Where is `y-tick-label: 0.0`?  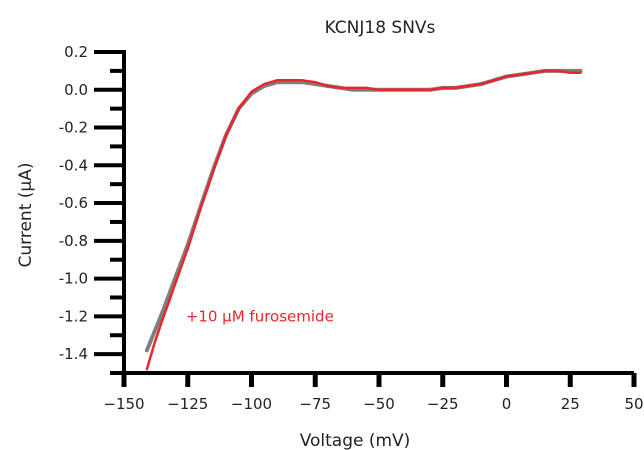
y-tick-label: 0.0 is located at coordinates (76, 90).